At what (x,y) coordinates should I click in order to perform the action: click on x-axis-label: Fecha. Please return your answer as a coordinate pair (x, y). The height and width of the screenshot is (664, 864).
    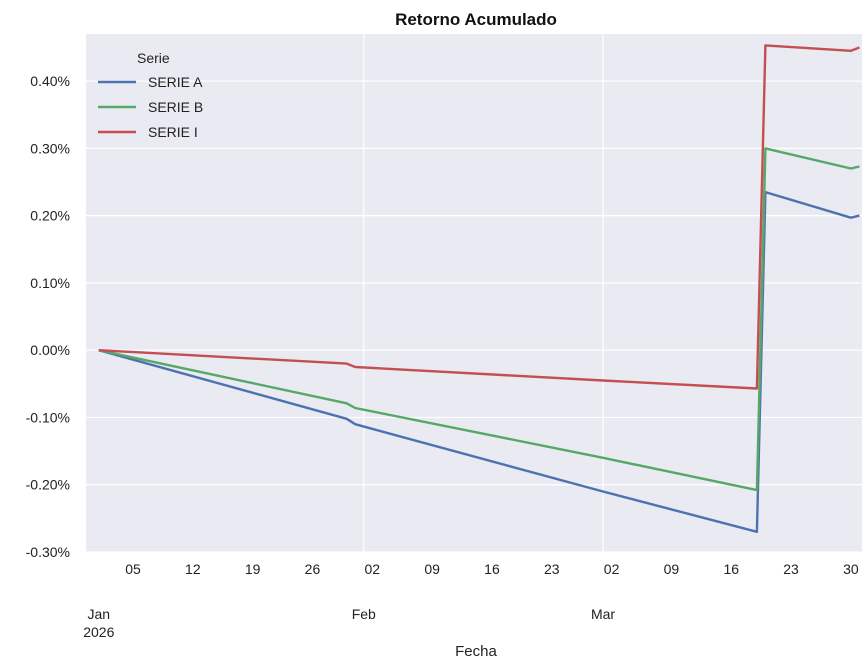
    Looking at the image, I should click on (476, 651).